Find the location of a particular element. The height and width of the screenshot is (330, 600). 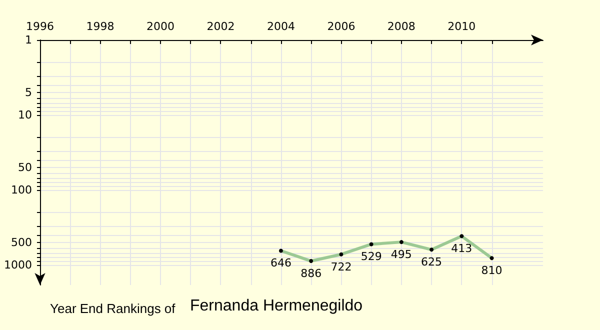

x-tick-label: 2004 is located at coordinates (280, 26).